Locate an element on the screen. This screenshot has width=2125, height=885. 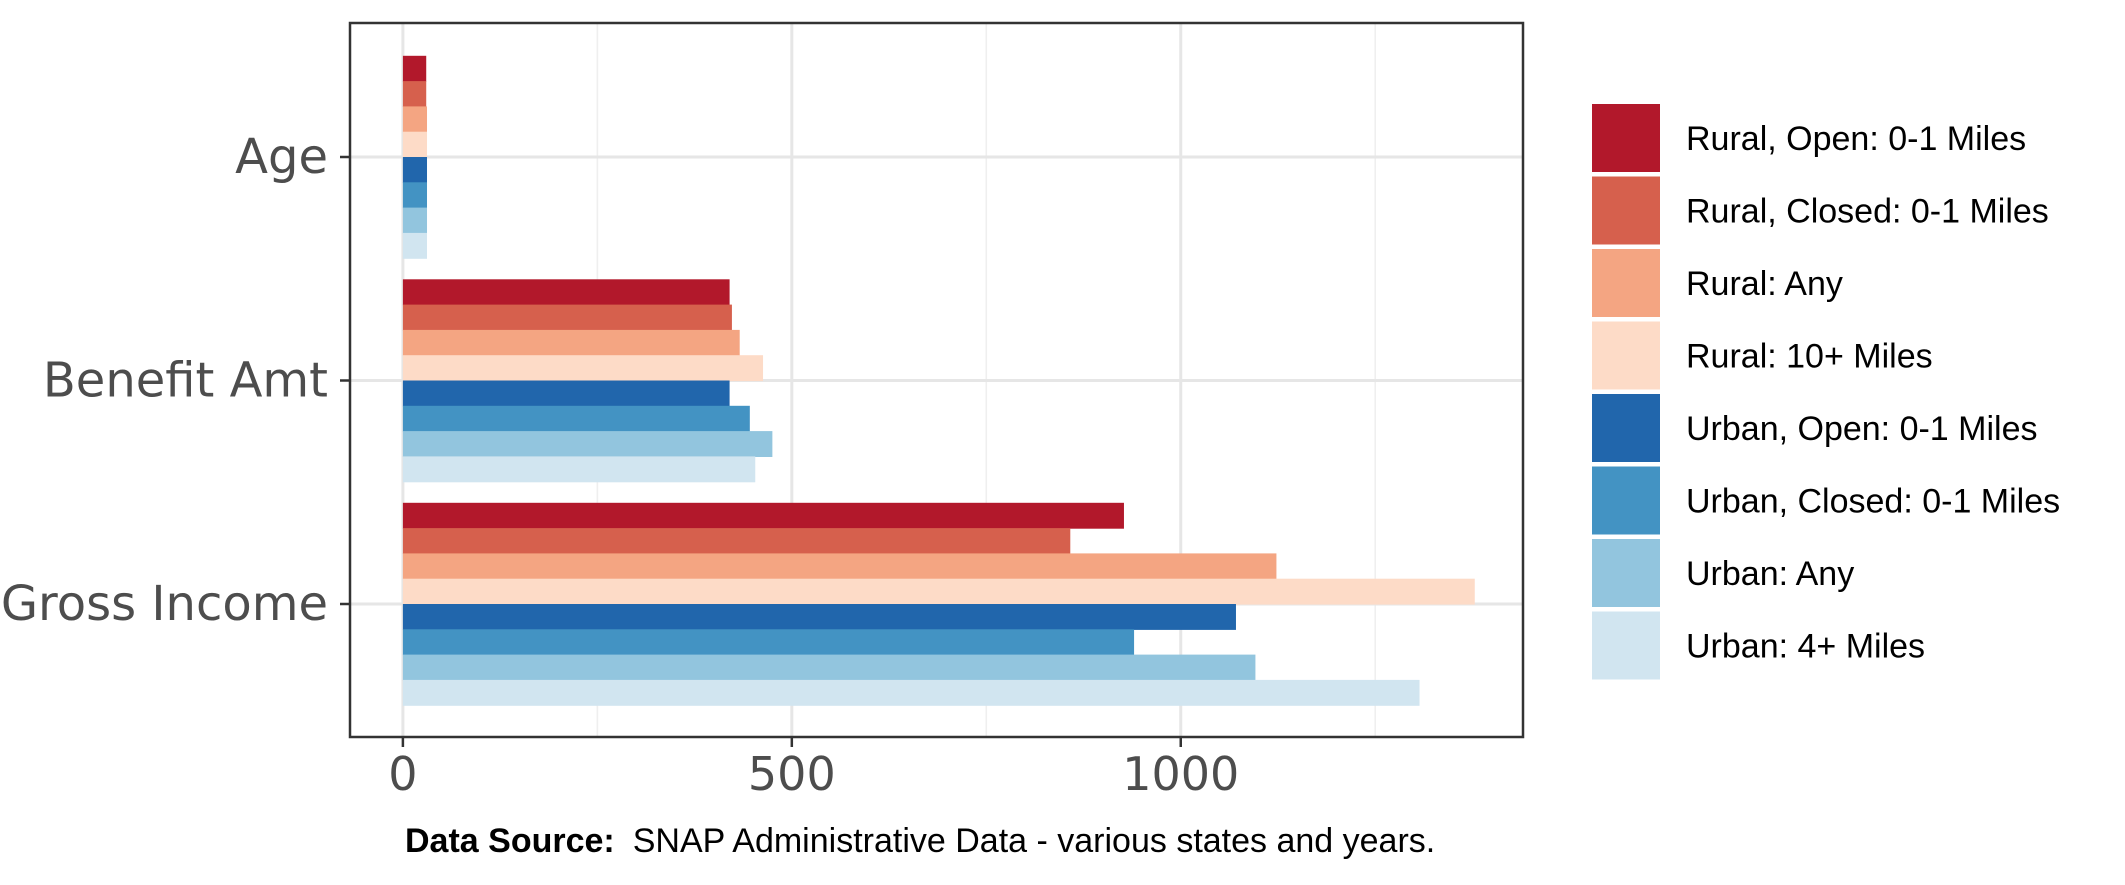
bar-gross-income-urban-any is located at coordinates (829, 667).